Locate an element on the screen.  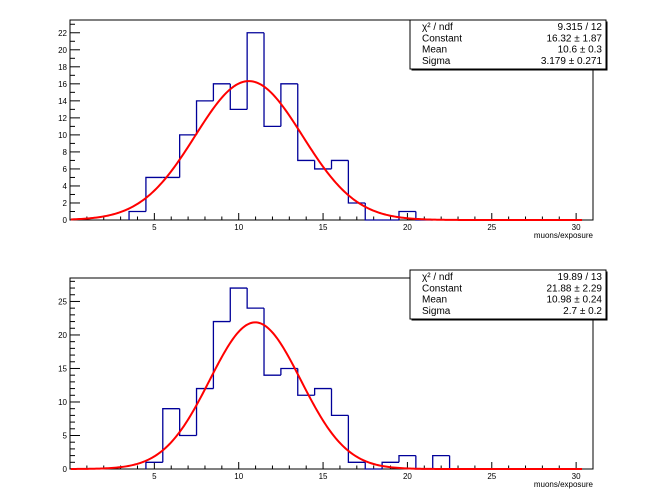
y-tick-label: 2 is located at coordinates (65, 203).